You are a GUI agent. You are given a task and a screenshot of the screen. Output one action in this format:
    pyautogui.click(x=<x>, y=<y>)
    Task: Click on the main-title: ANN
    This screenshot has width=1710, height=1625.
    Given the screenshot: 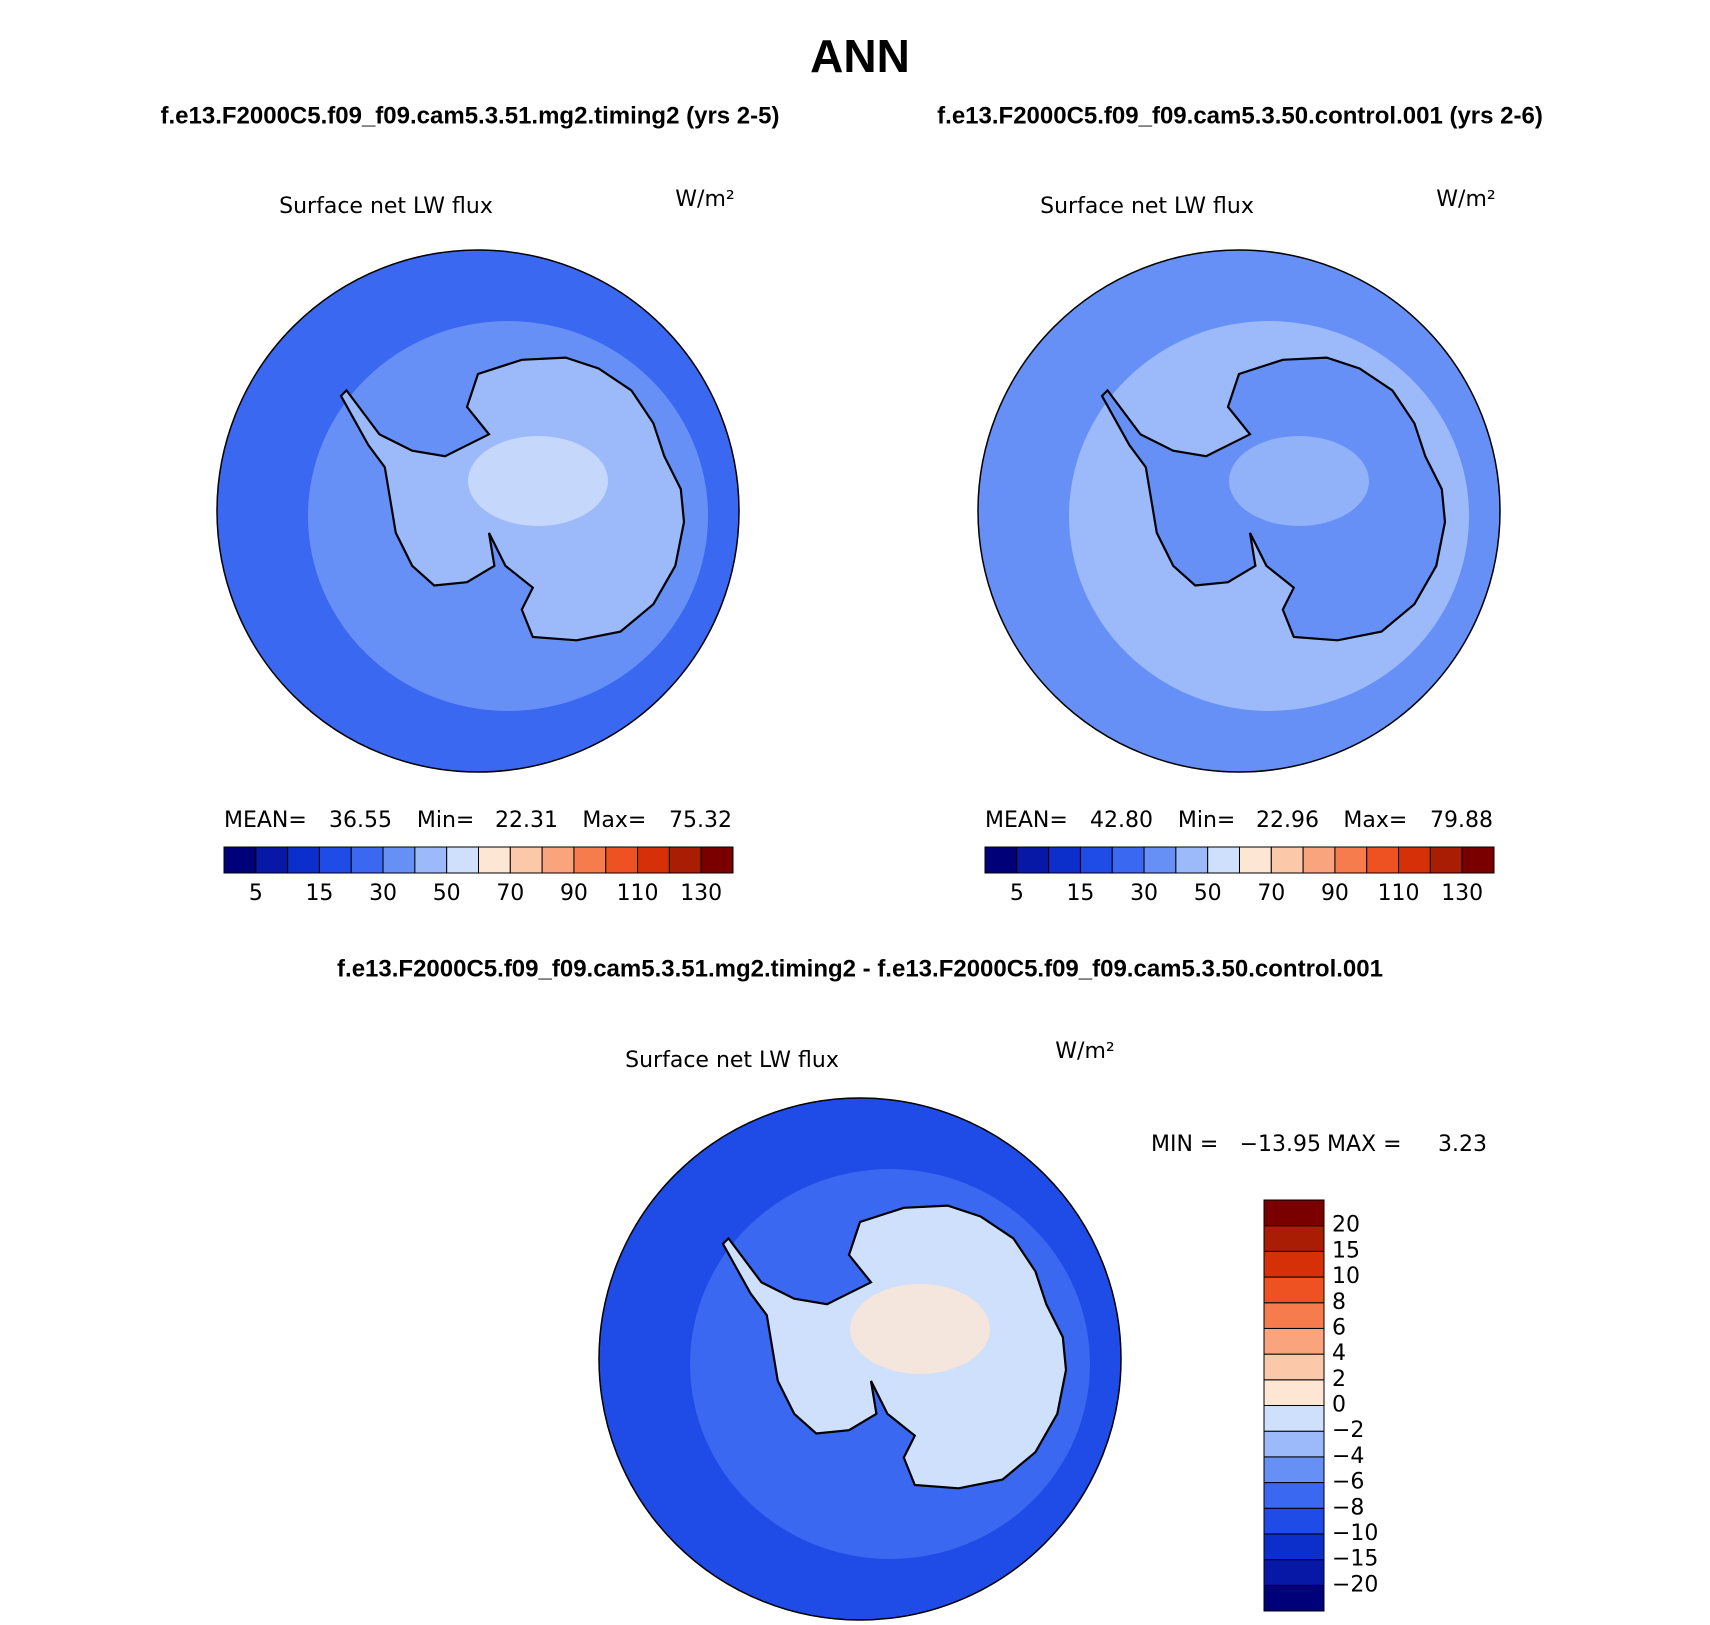 What is the action you would take?
    pyautogui.click(x=860, y=56)
    